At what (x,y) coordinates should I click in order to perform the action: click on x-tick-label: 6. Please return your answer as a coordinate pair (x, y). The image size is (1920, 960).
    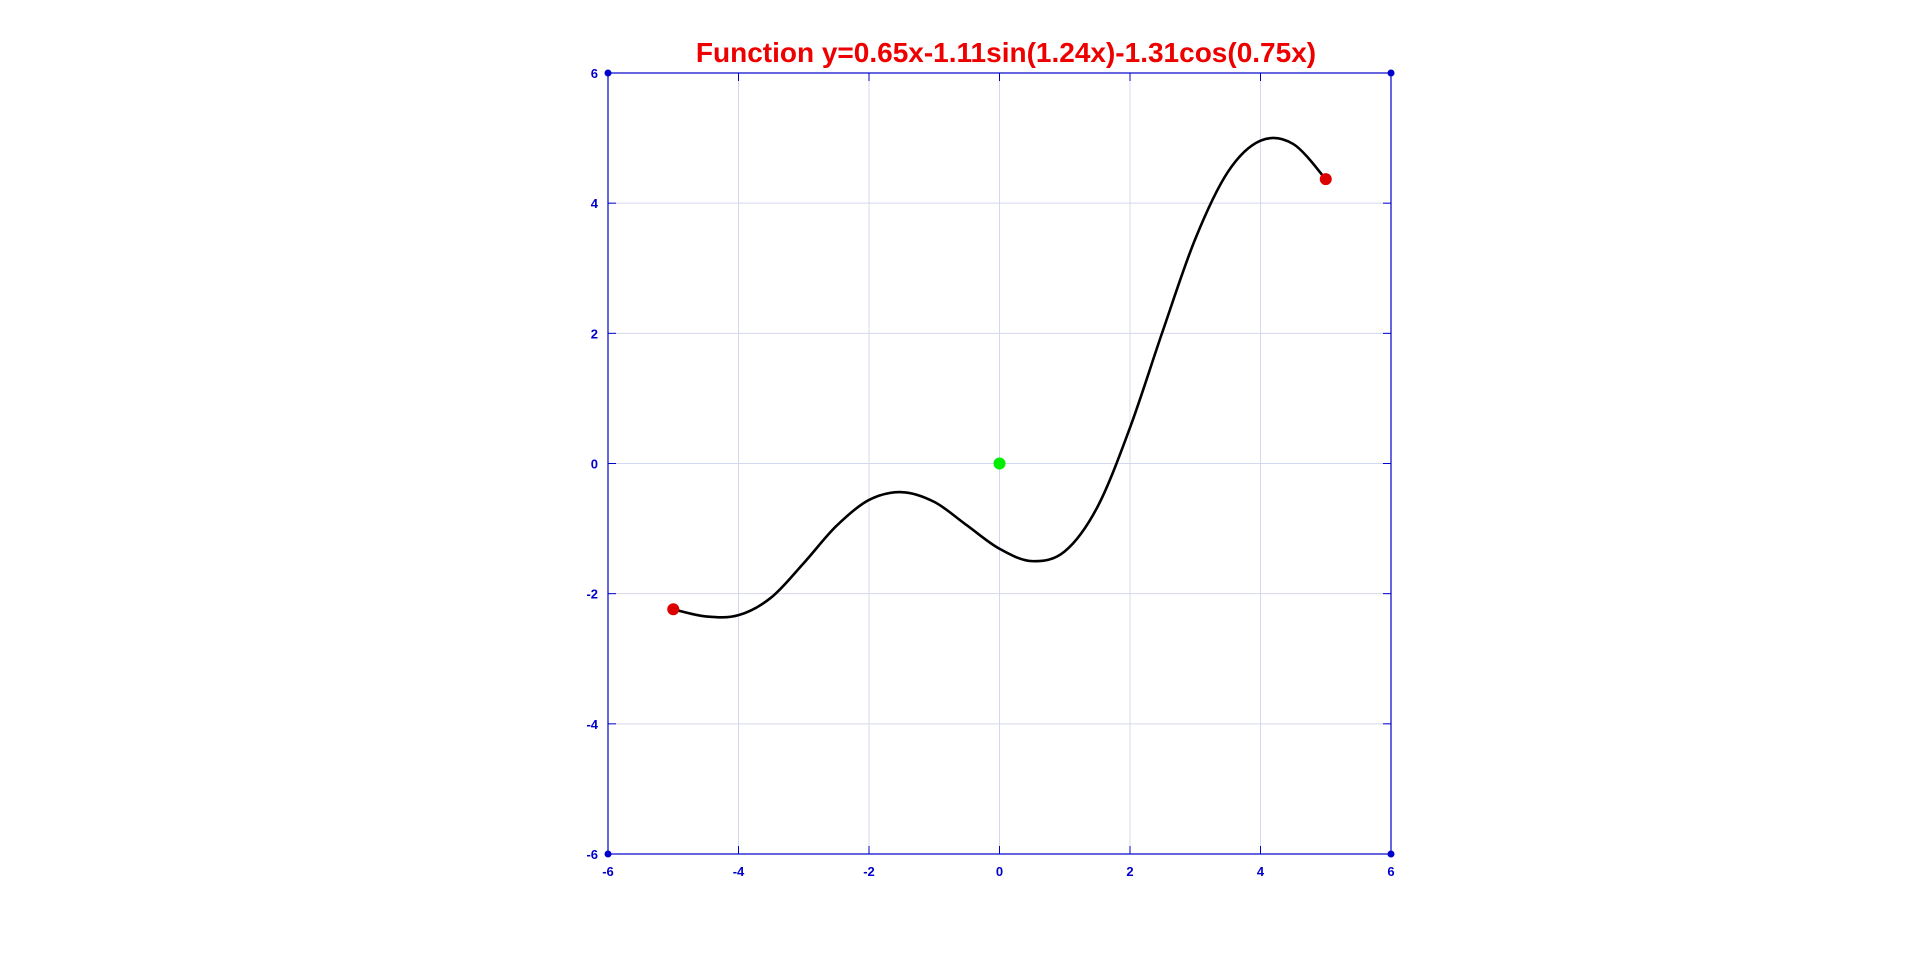
    Looking at the image, I should click on (1390, 871).